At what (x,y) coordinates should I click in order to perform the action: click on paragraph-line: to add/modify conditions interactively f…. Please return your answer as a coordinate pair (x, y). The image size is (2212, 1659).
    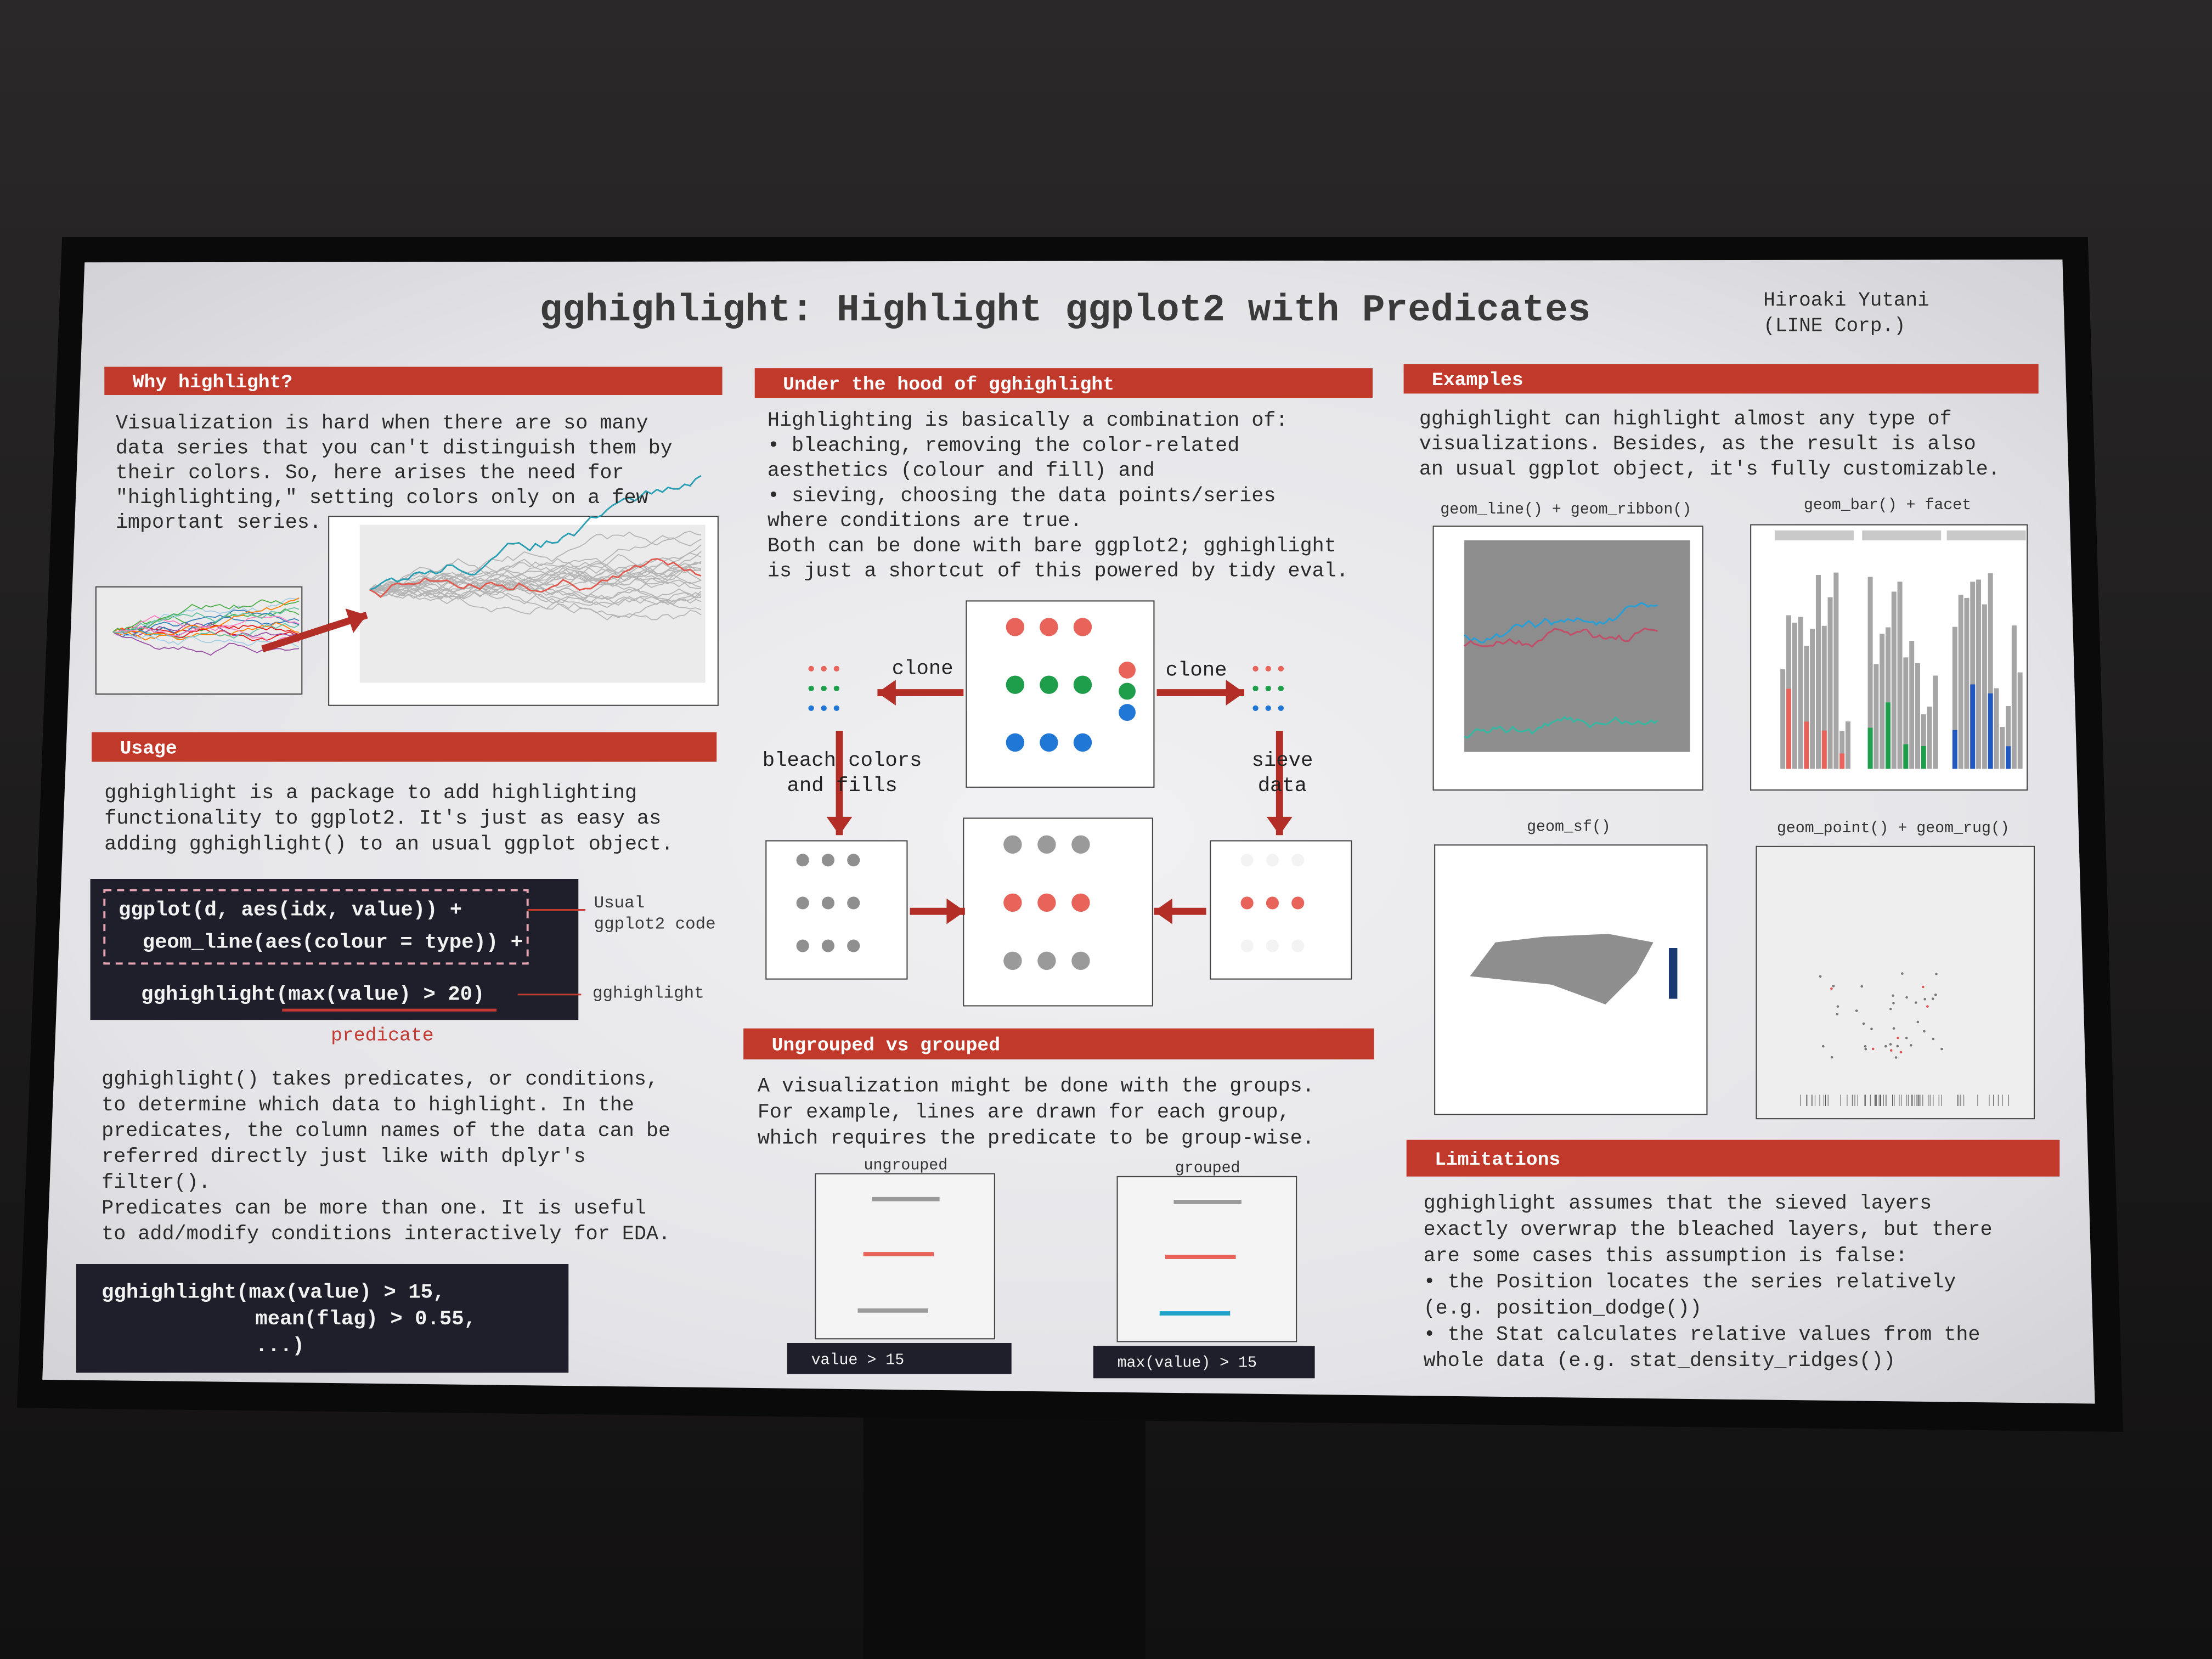
    Looking at the image, I should click on (386, 1235).